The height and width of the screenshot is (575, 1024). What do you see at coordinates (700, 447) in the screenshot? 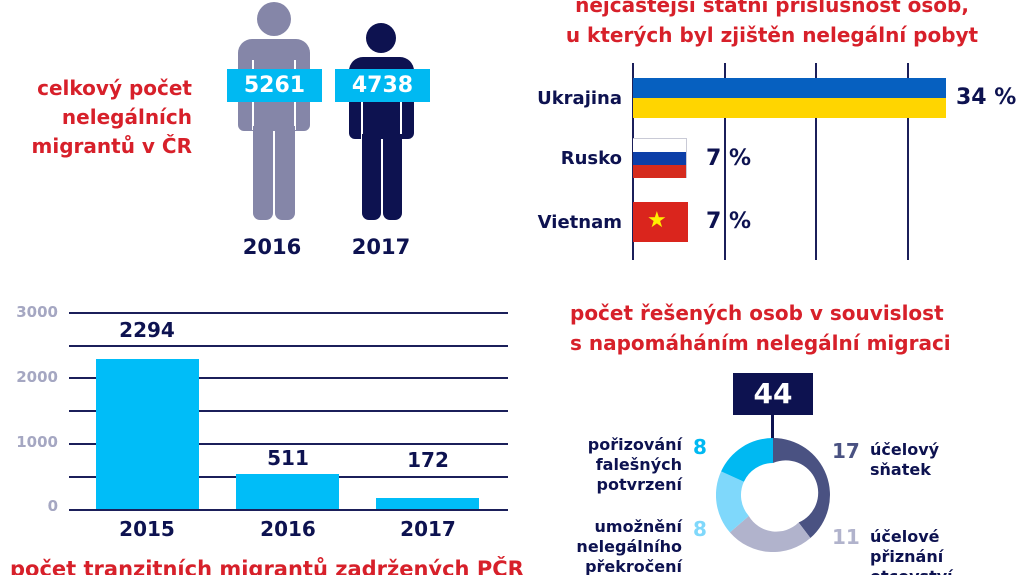
I see `value-porizovani-potvrzeni: 8` at bounding box center [700, 447].